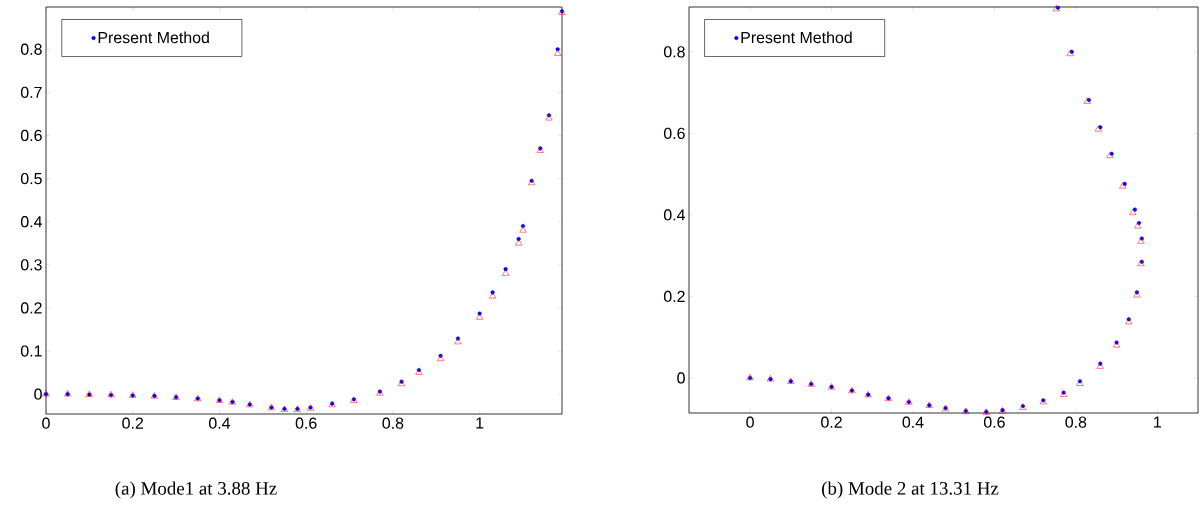 This screenshot has height=518, width=1203. I want to click on text: (b) Mode 2 at 13.31 Hz, so click(910, 490).